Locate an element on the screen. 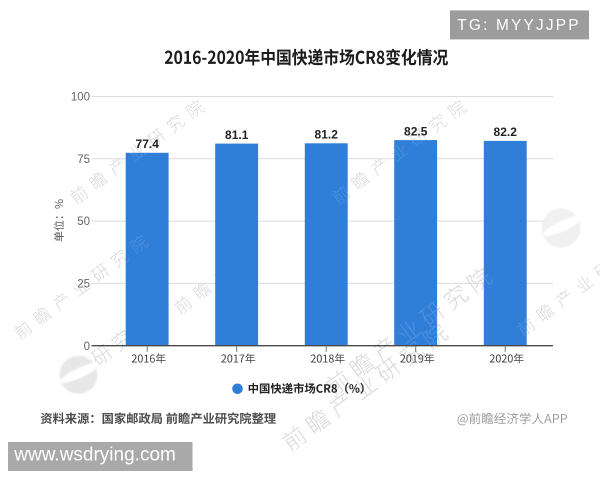 The width and height of the screenshot is (600, 480). svg-text: 25 is located at coordinates (83, 285).